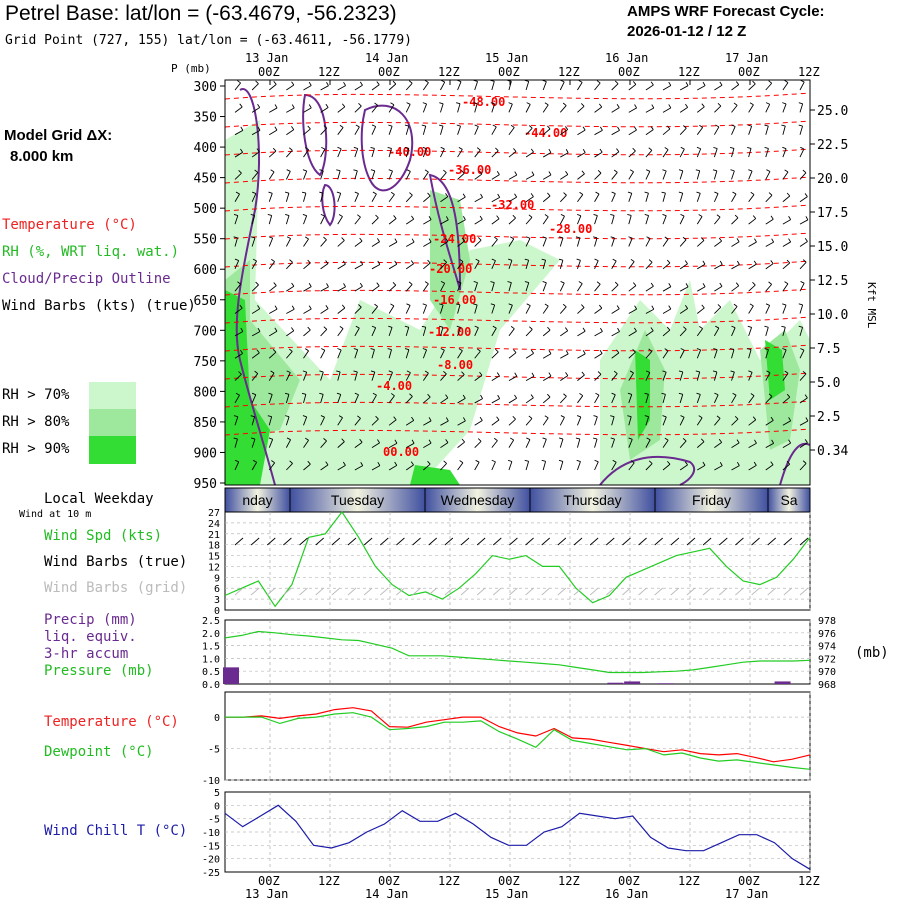 The image size is (900, 900). Describe the element at coordinates (687, 31) in the screenshot. I see `forecast-cycle: 2026-01-12 / 12 Z` at that location.